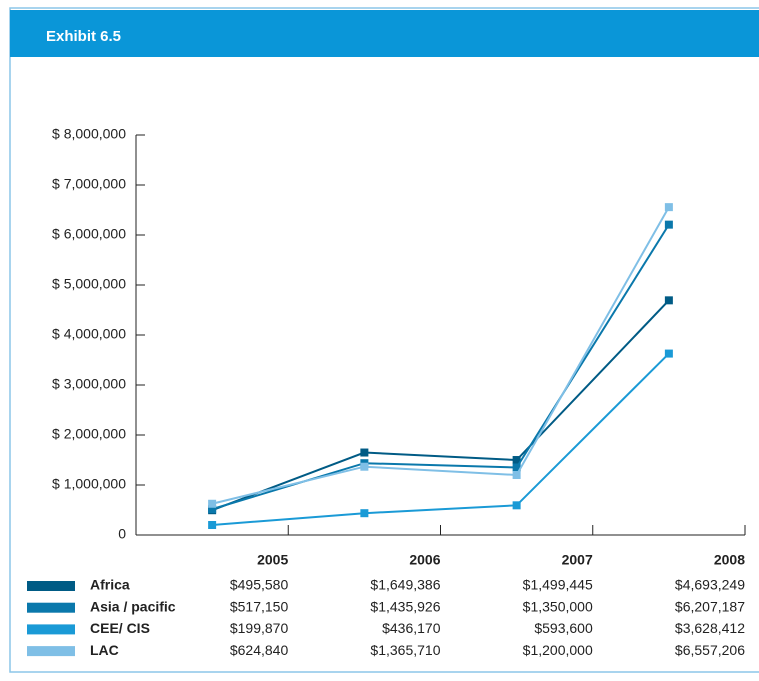 Image resolution: width=759 pixels, height=681 pixels. Describe the element at coordinates (405, 606) in the screenshot. I see `table-cell: $1,435,926` at that location.